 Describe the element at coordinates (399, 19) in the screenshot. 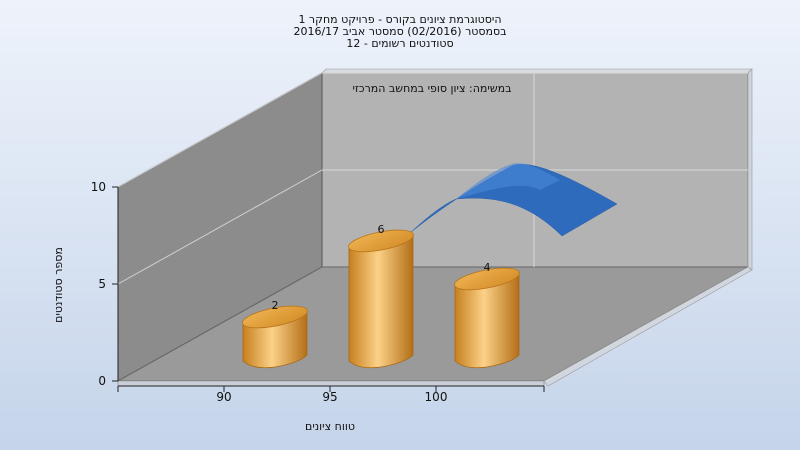

I see `chart-title-line-1: היסטוגרמת ציונים בקורס - פרויקט מחקר 1` at that location.